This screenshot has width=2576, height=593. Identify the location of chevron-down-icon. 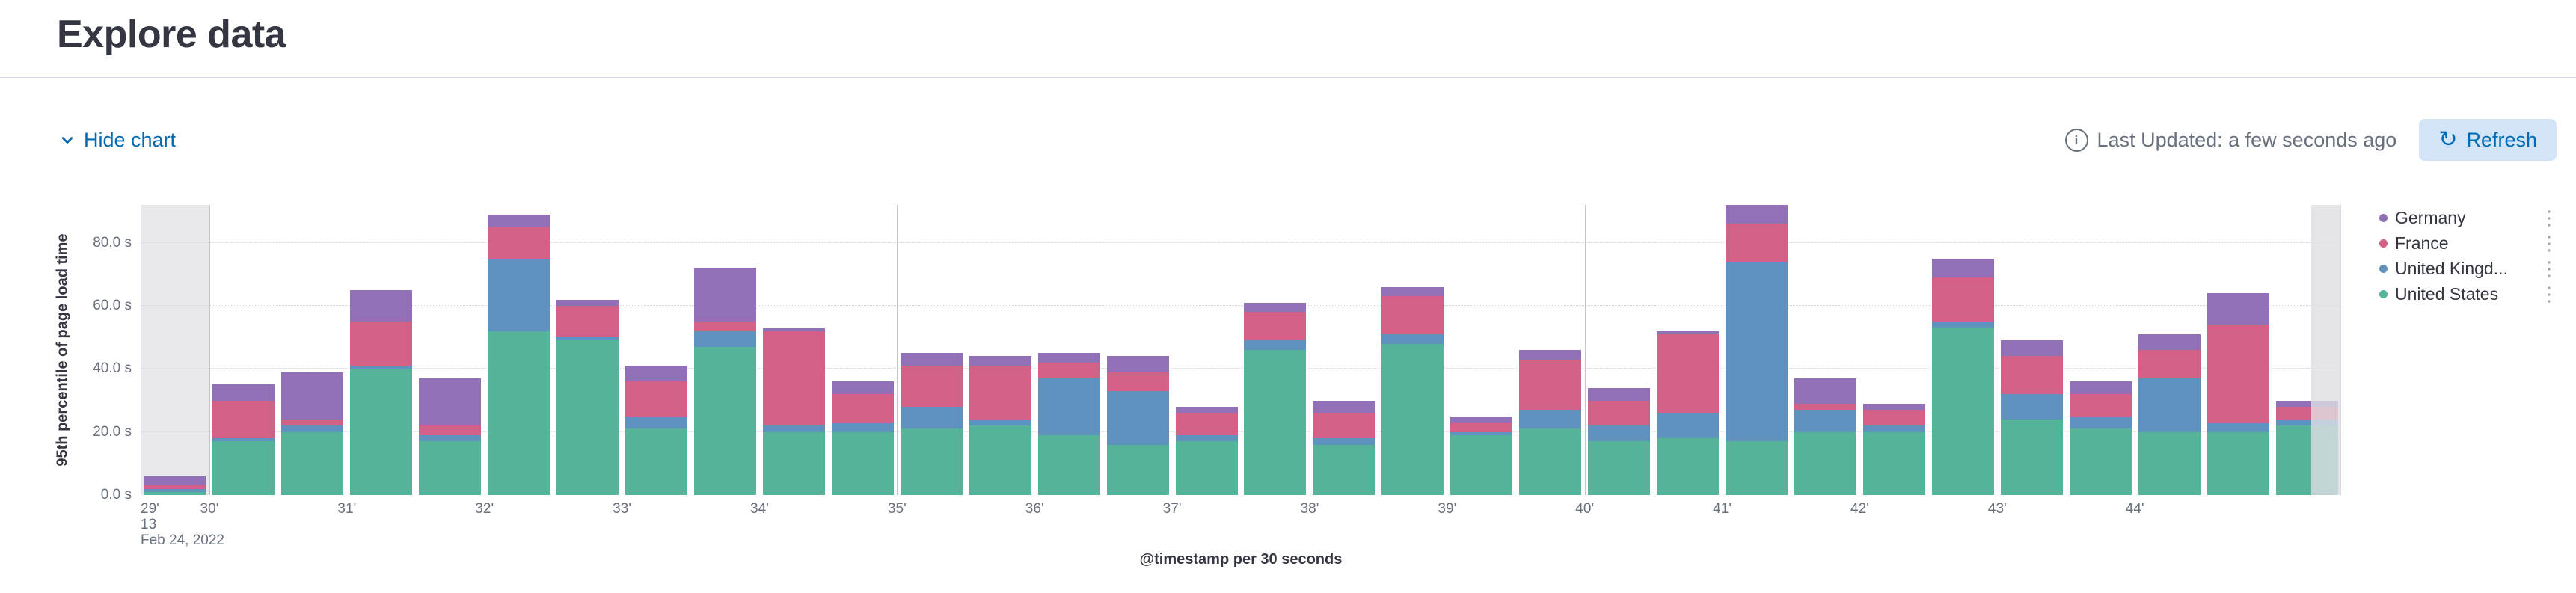
(67, 140).